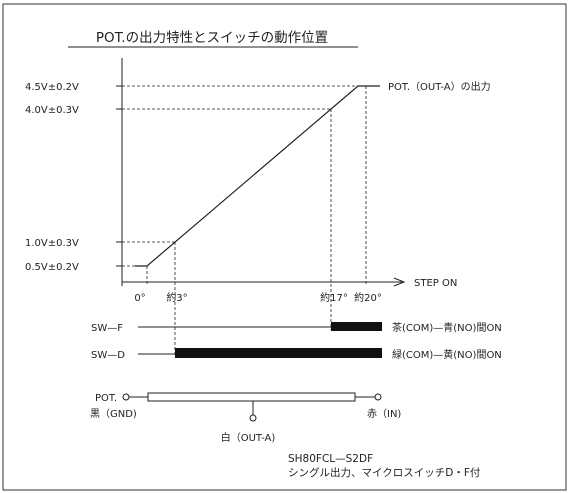  I want to click on pot-resistor, so click(251, 397).